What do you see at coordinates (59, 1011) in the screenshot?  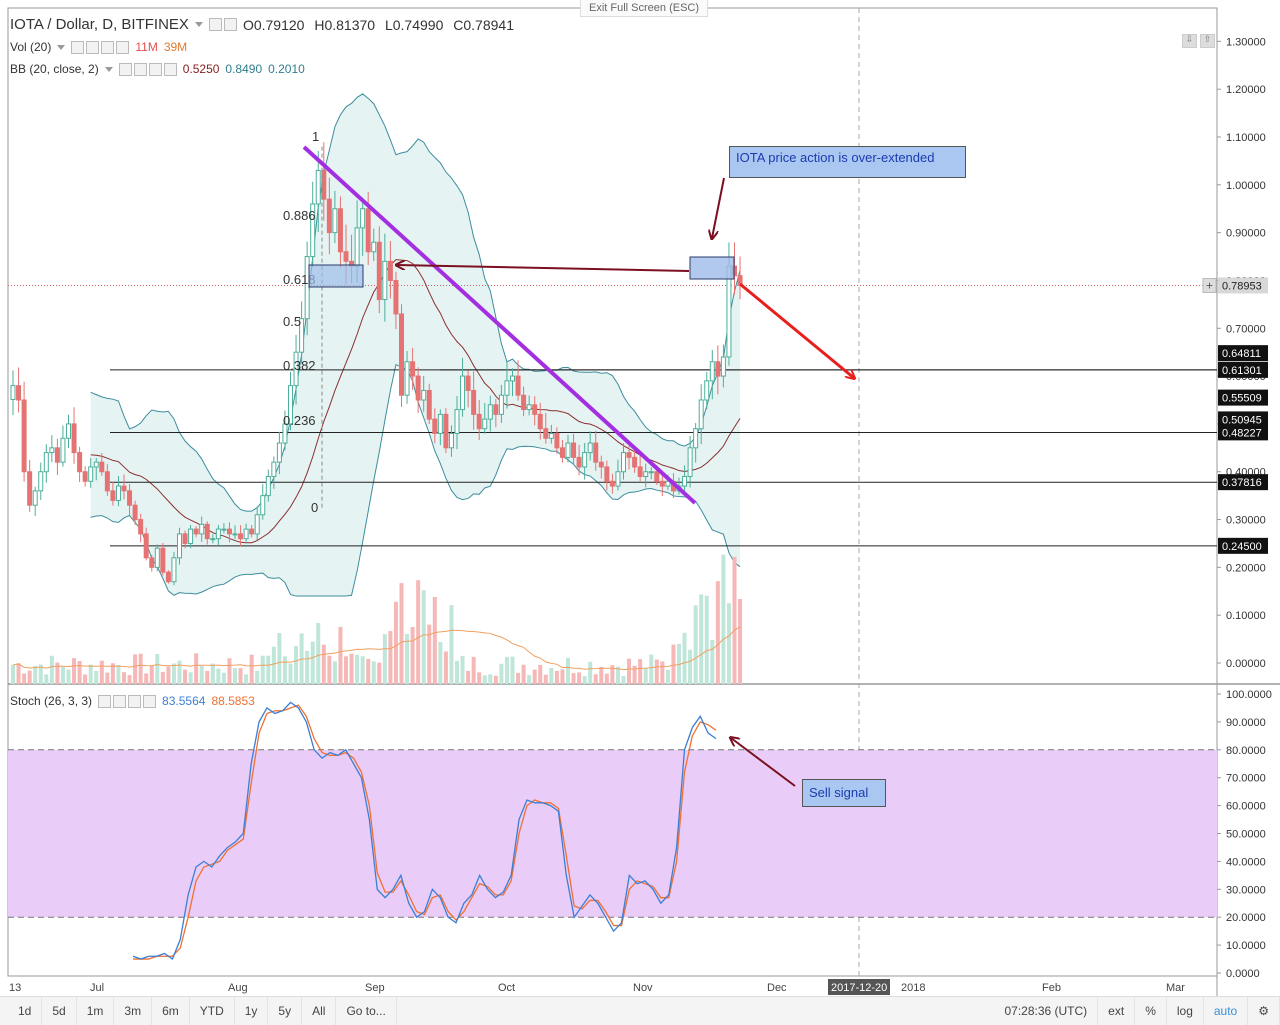 I see `range-button-5d: 5d` at bounding box center [59, 1011].